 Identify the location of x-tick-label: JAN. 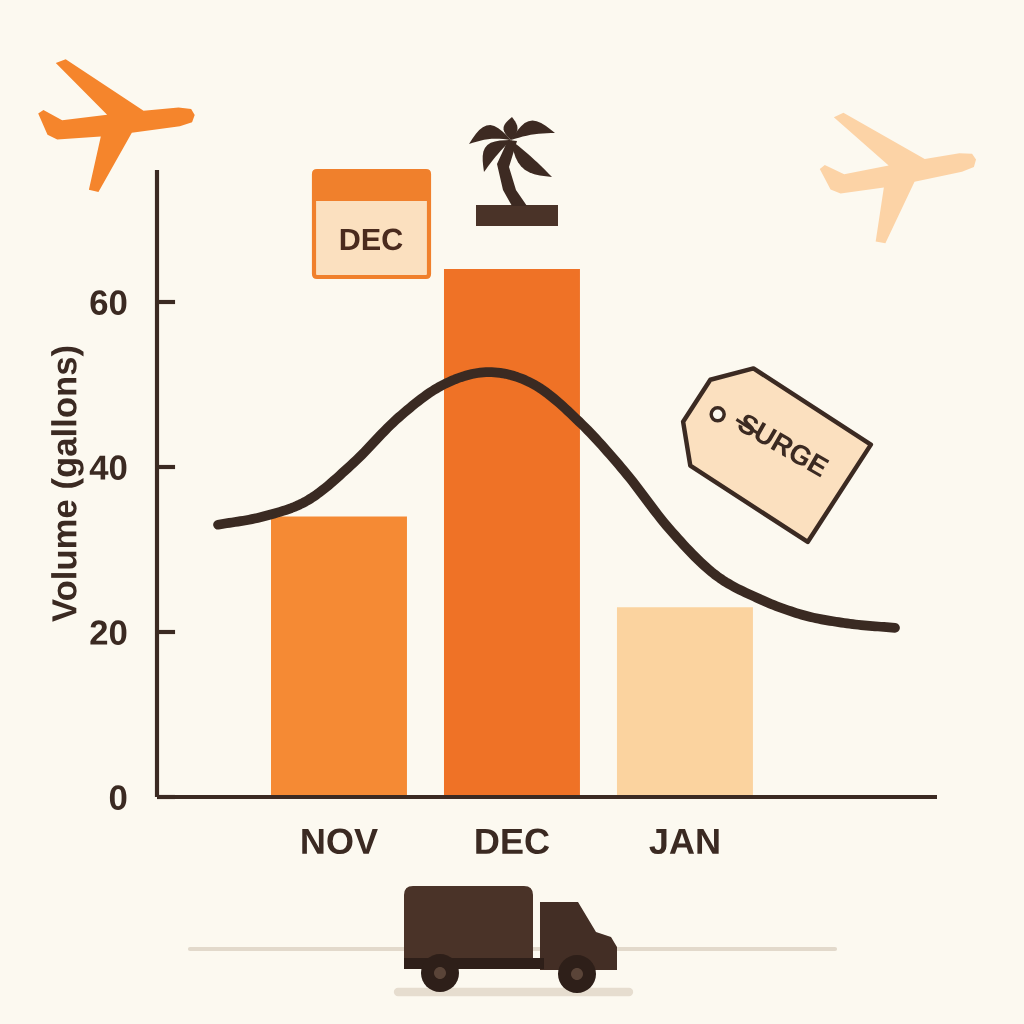
(684, 841).